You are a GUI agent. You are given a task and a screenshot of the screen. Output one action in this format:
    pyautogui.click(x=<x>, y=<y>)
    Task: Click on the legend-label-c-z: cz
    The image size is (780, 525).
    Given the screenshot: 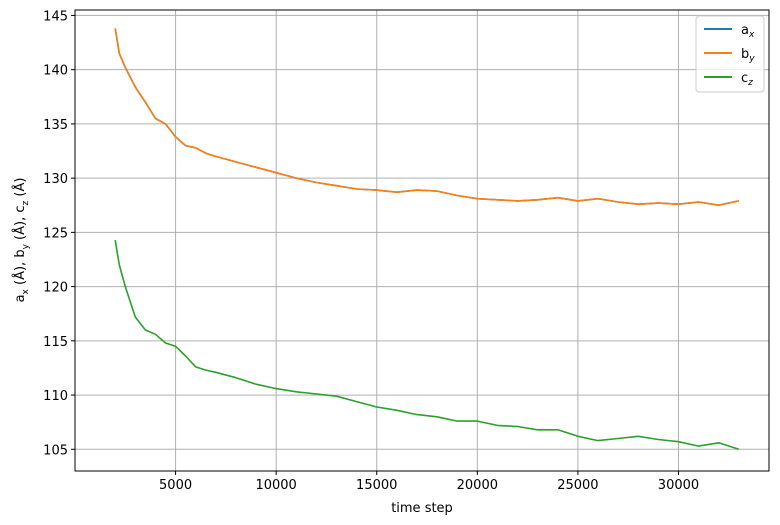 What is the action you would take?
    pyautogui.click(x=747, y=79)
    